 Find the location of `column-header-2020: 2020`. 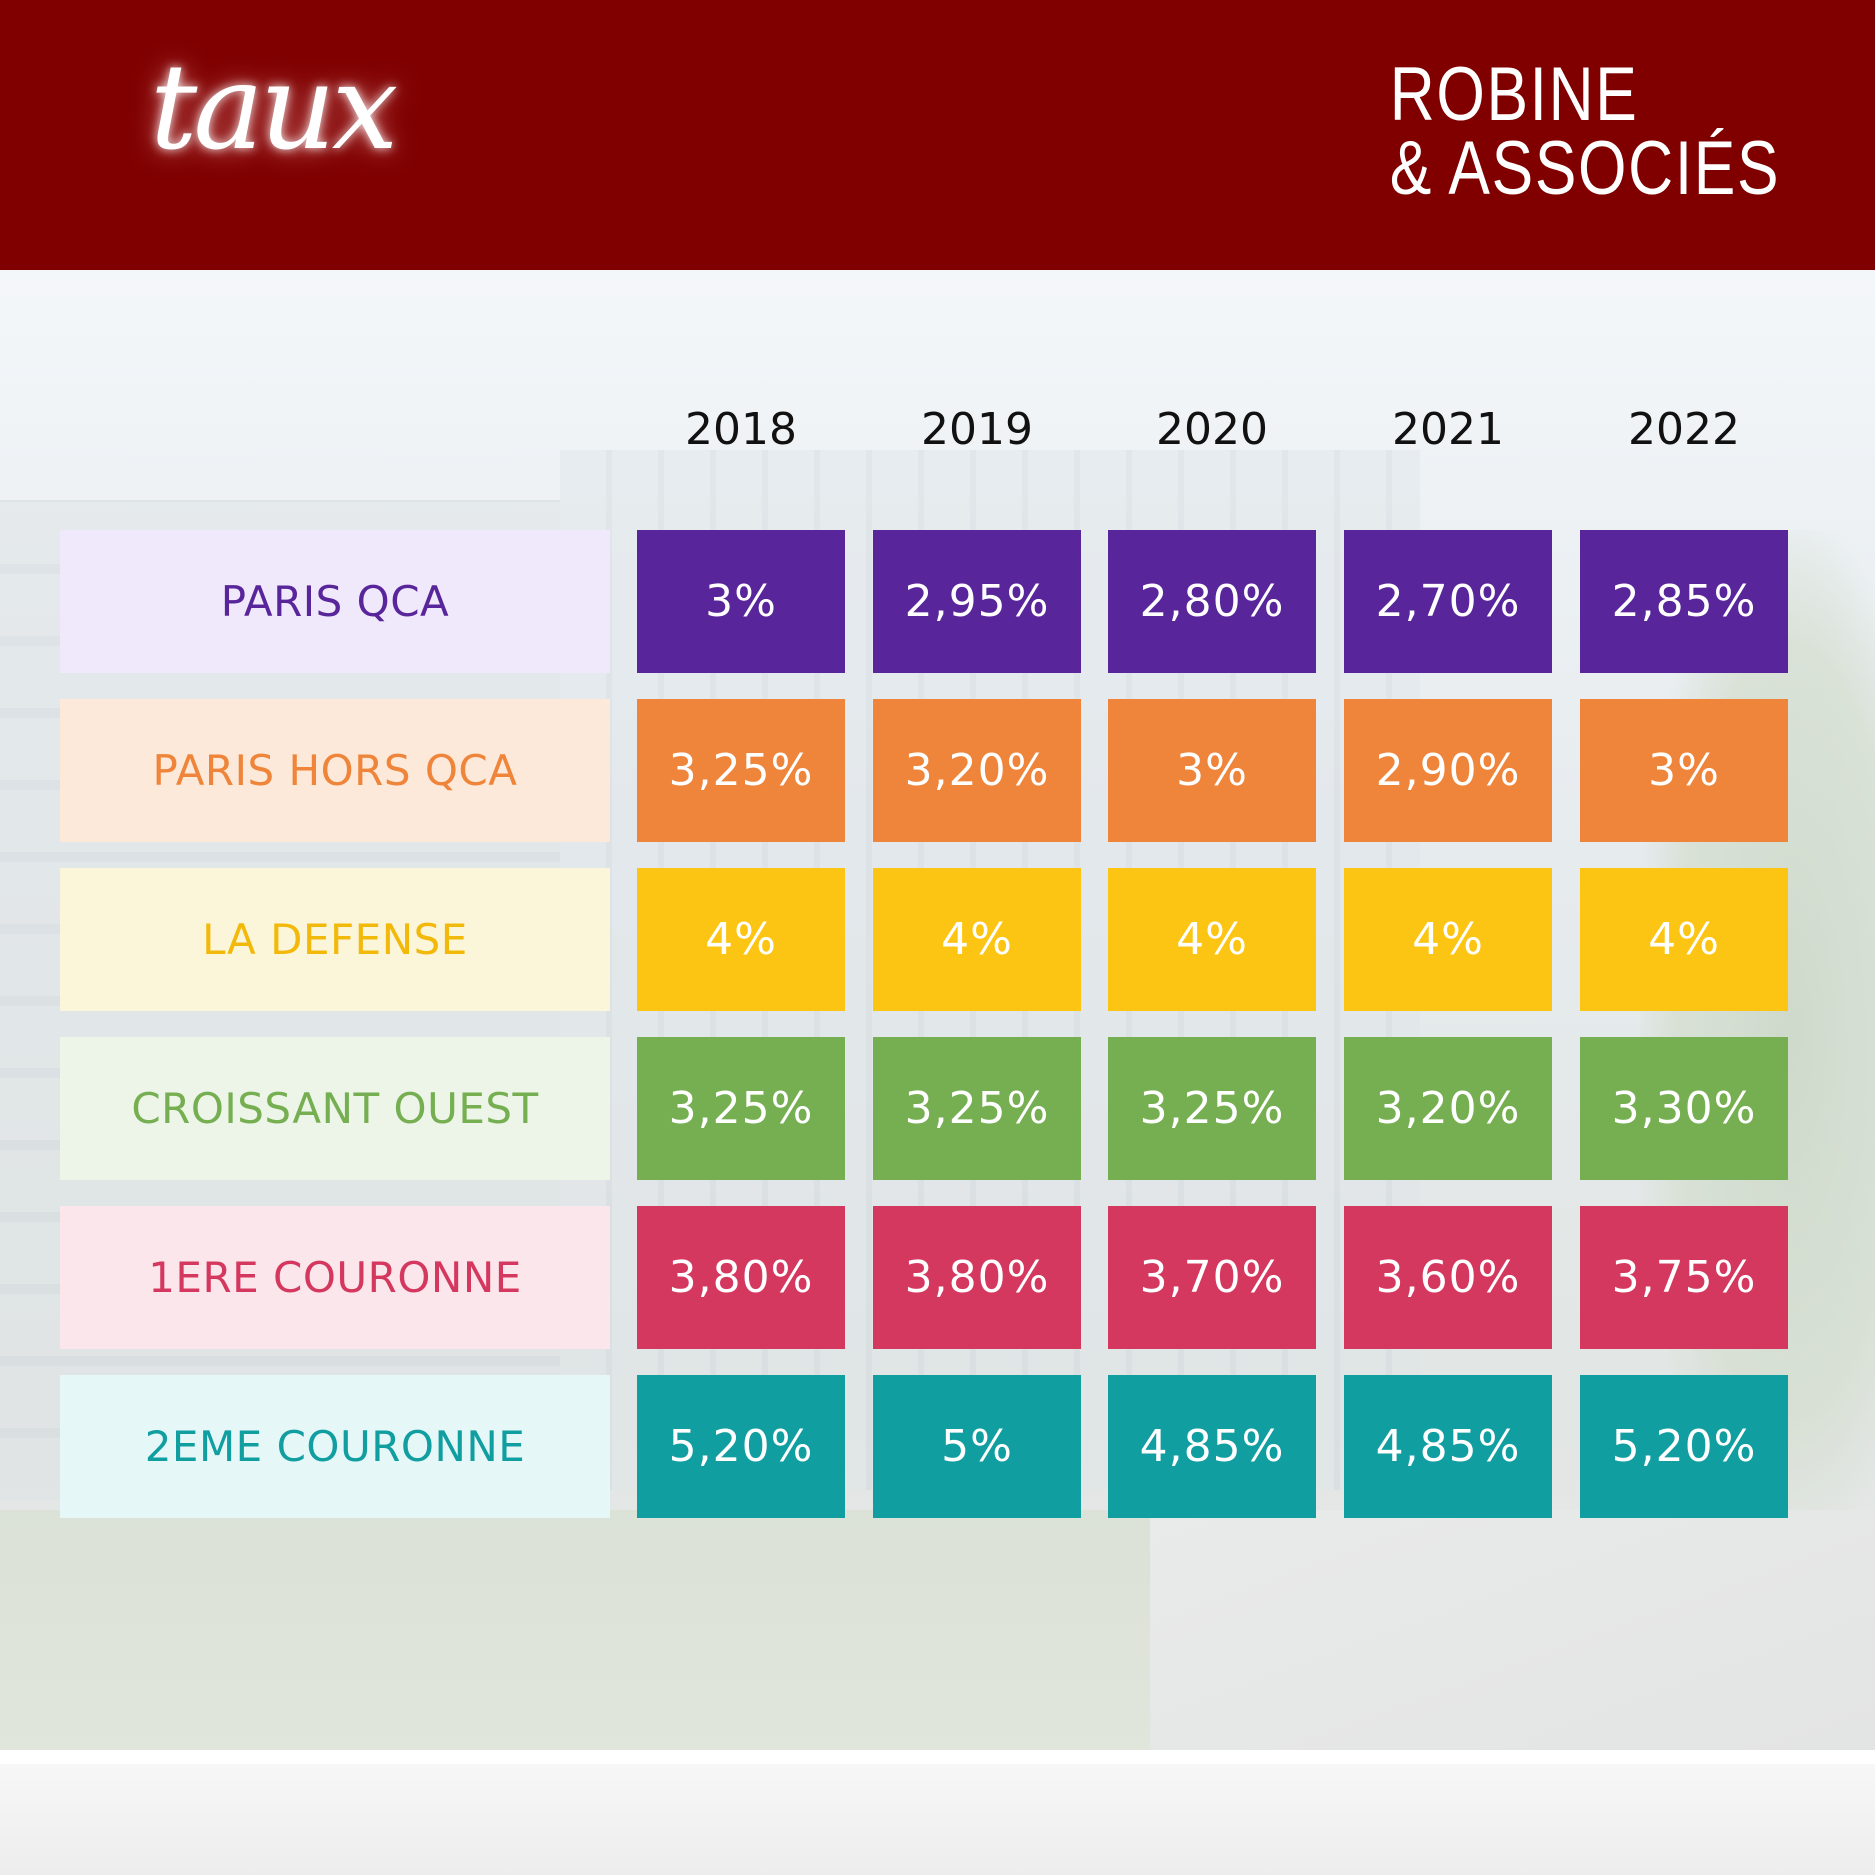

column-header-2020: 2020 is located at coordinates (1212, 429).